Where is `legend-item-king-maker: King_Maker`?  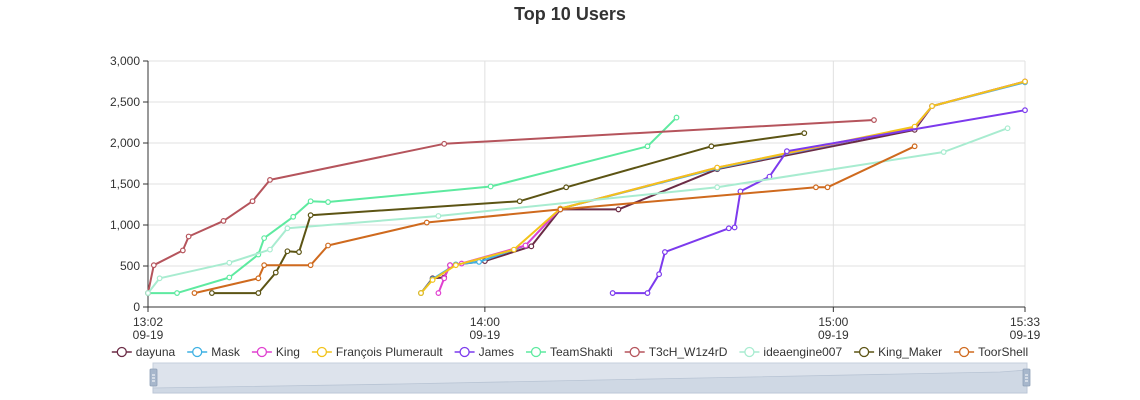
legend-item-king-maker: King_Maker is located at coordinates (898, 352).